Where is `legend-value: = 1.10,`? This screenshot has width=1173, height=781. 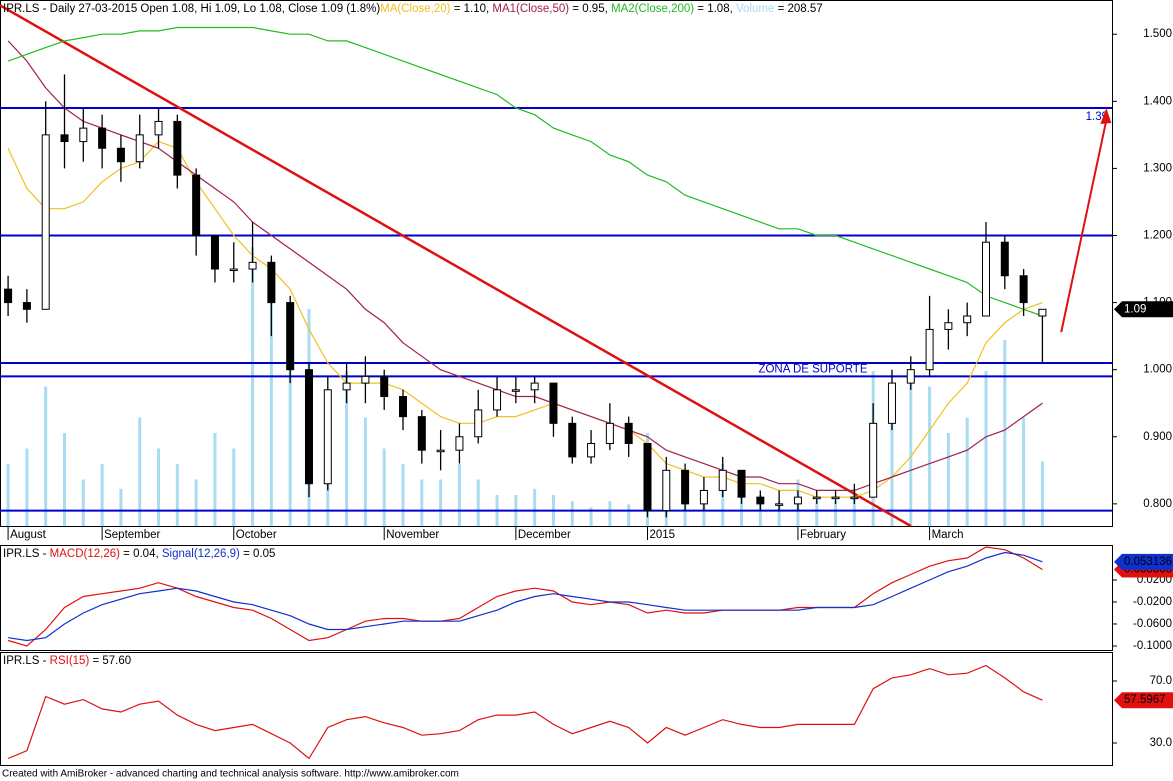 legend-value: = 1.10, is located at coordinates (472, 9).